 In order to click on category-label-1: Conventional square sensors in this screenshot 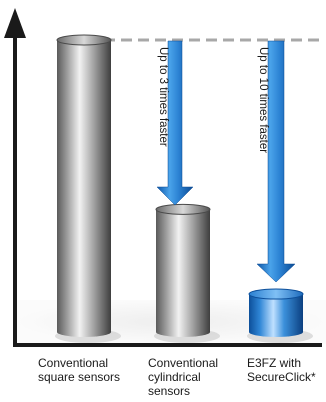, I will do `click(79, 370)`.